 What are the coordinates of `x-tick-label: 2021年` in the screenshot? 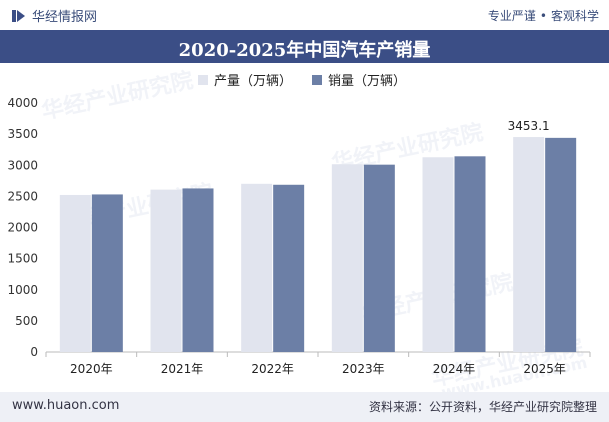 It's located at (182, 369).